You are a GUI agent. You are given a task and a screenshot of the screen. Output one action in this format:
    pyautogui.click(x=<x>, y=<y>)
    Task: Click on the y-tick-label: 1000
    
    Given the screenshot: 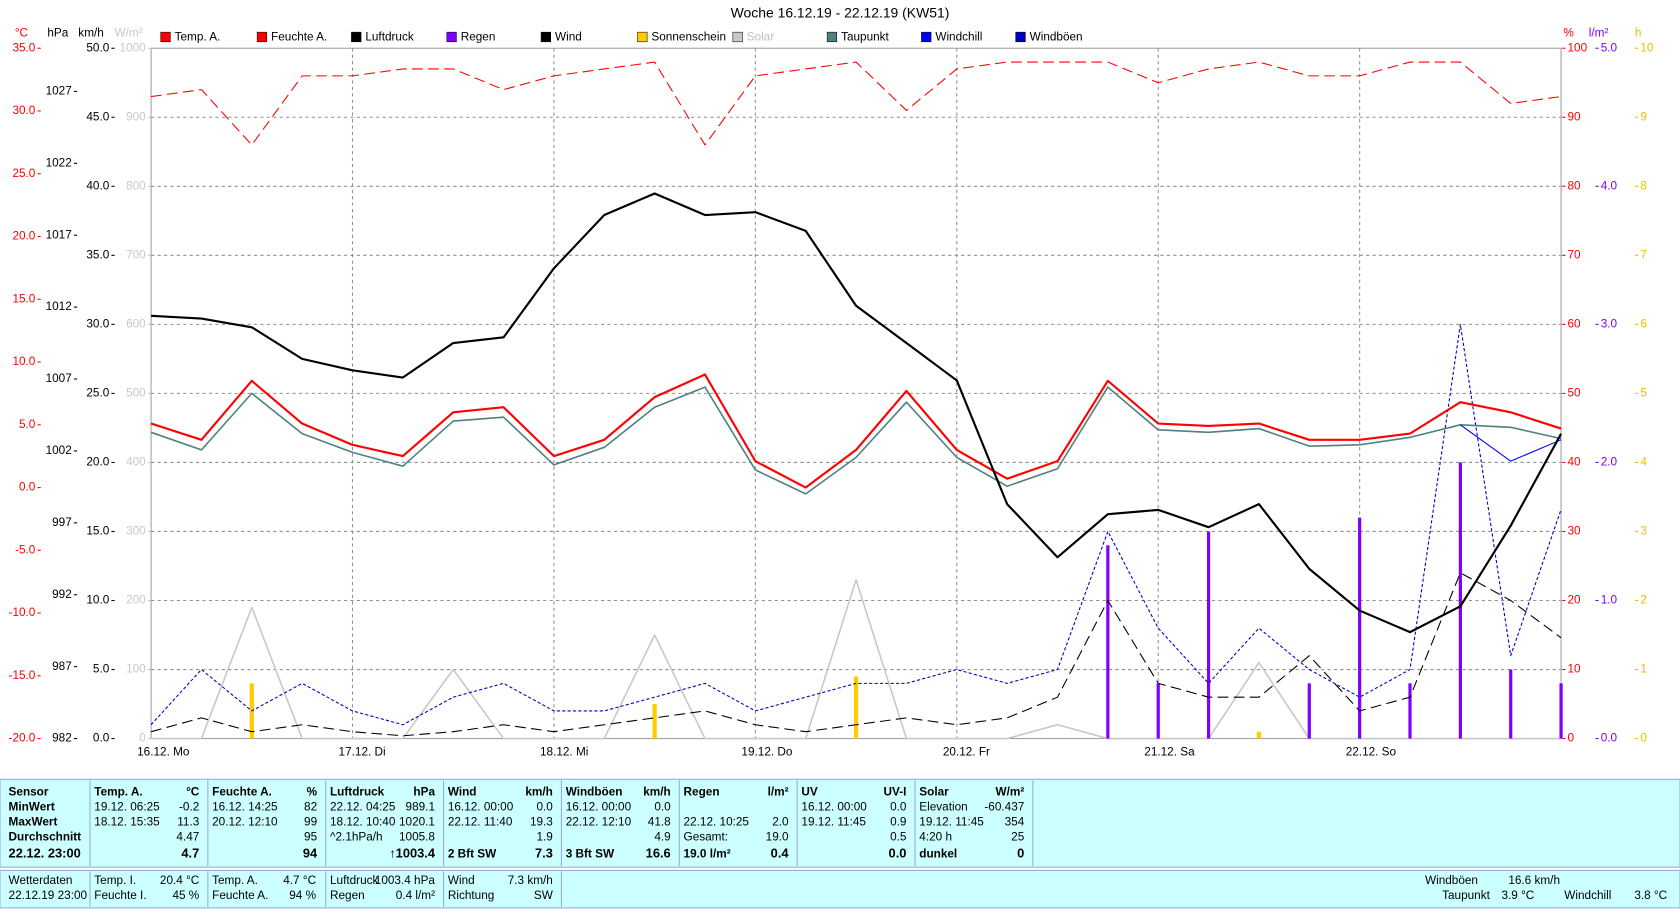 What is the action you would take?
    pyautogui.click(x=133, y=47)
    